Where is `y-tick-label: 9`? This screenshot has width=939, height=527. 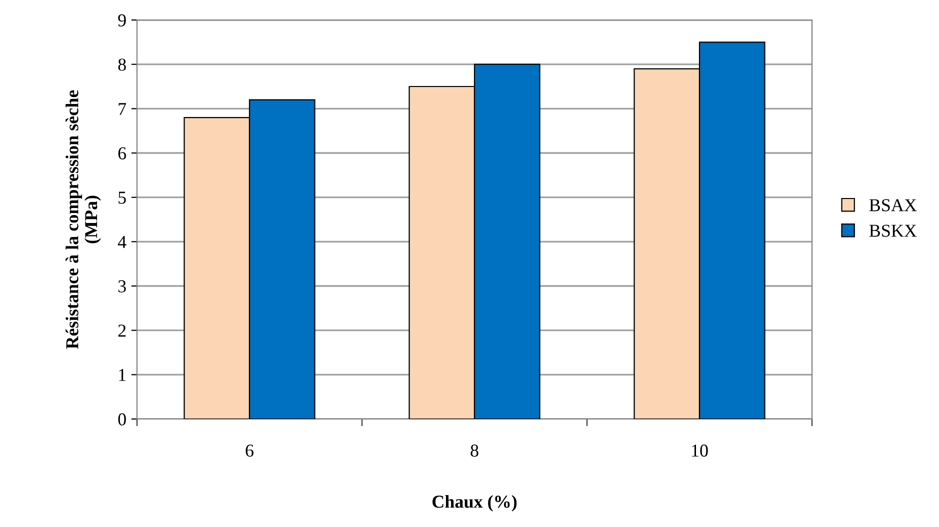
y-tick-label: 9 is located at coordinates (122, 20).